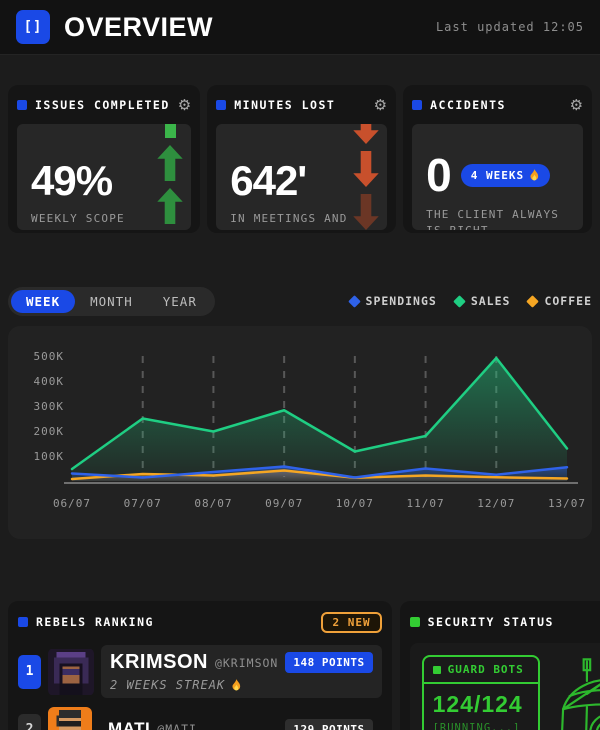  I want to click on player-panel: MATI @MATI 129 POINTS, so click(240, 721).